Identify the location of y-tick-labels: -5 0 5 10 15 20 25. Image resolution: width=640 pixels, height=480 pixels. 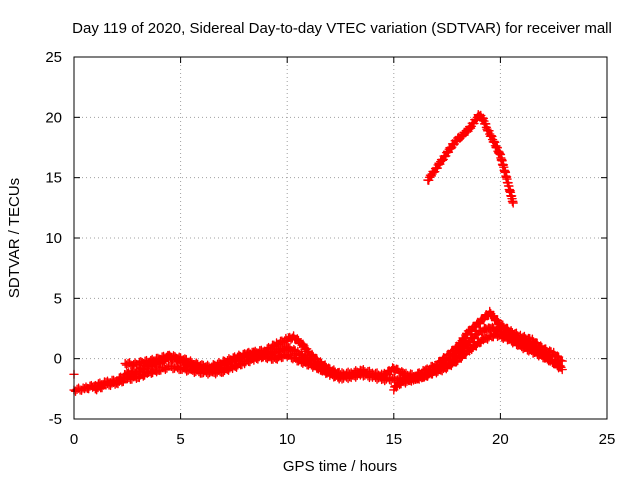
(53, 238).